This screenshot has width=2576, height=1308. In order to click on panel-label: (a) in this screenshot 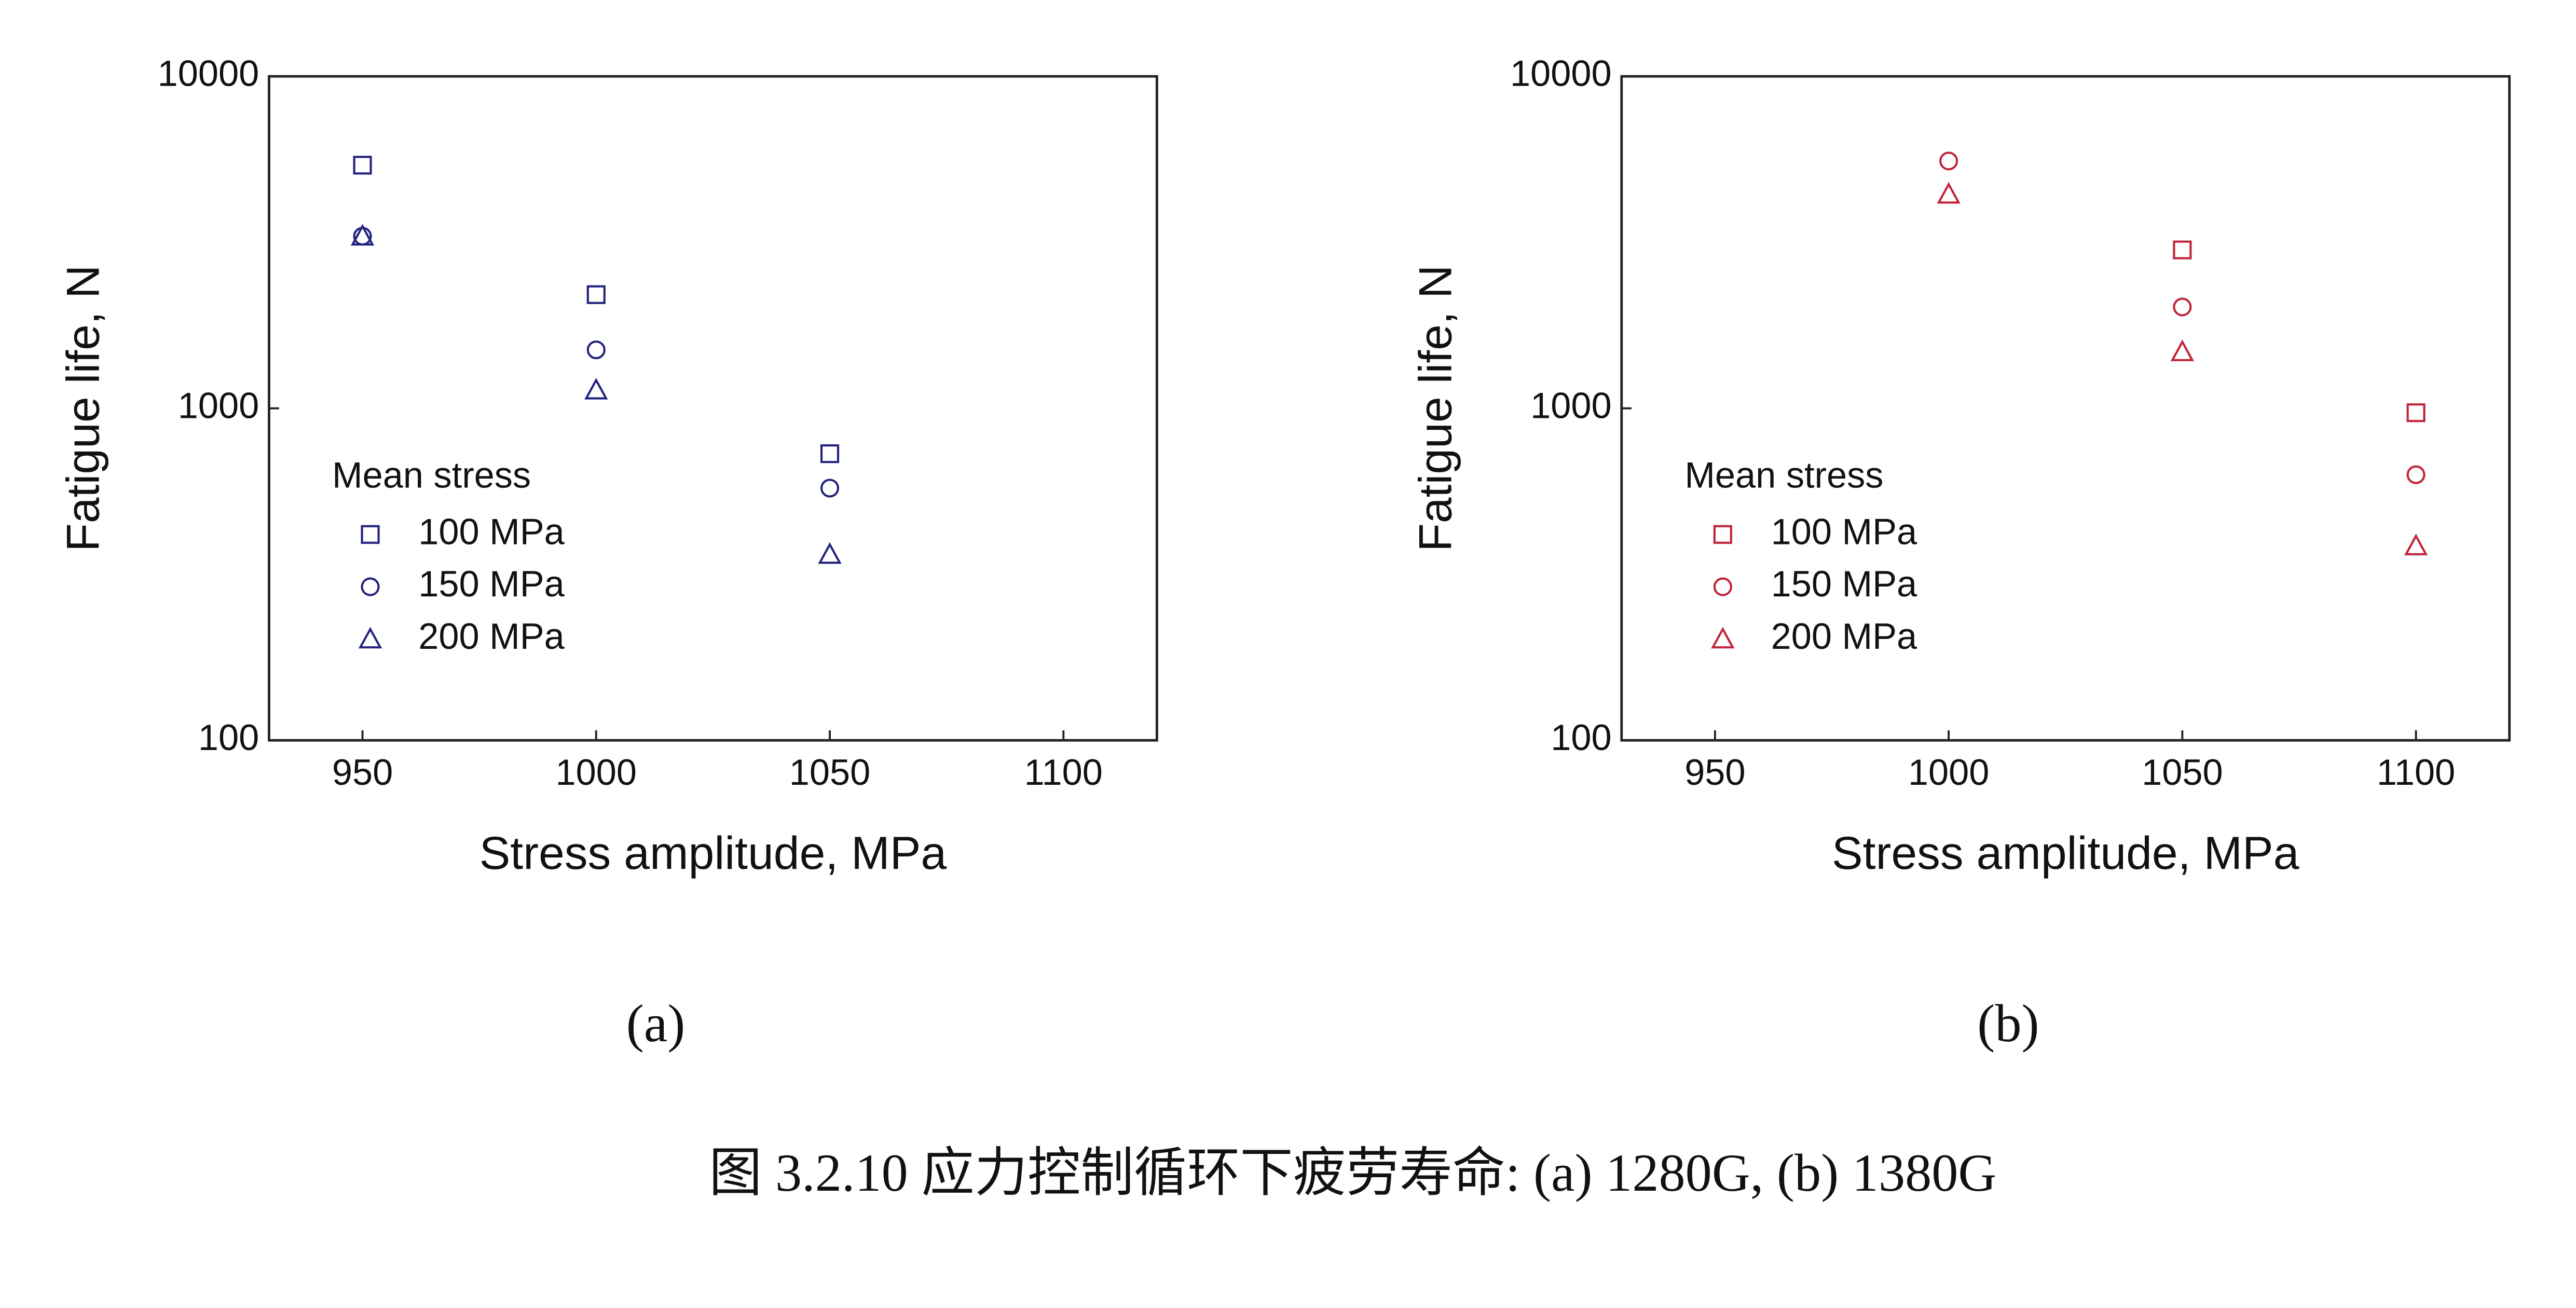, I will do `click(656, 1023)`.